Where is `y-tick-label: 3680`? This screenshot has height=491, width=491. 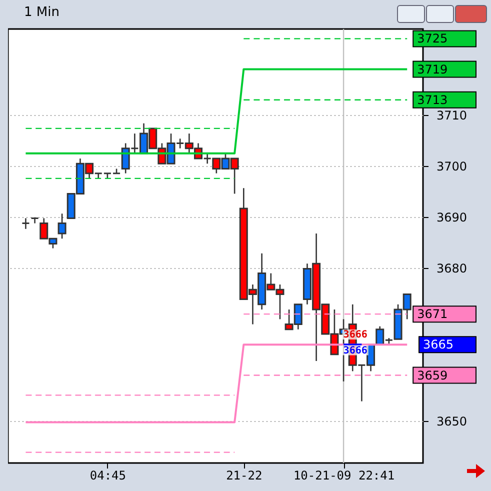
y-tick-label: 3680 is located at coordinates (452, 269).